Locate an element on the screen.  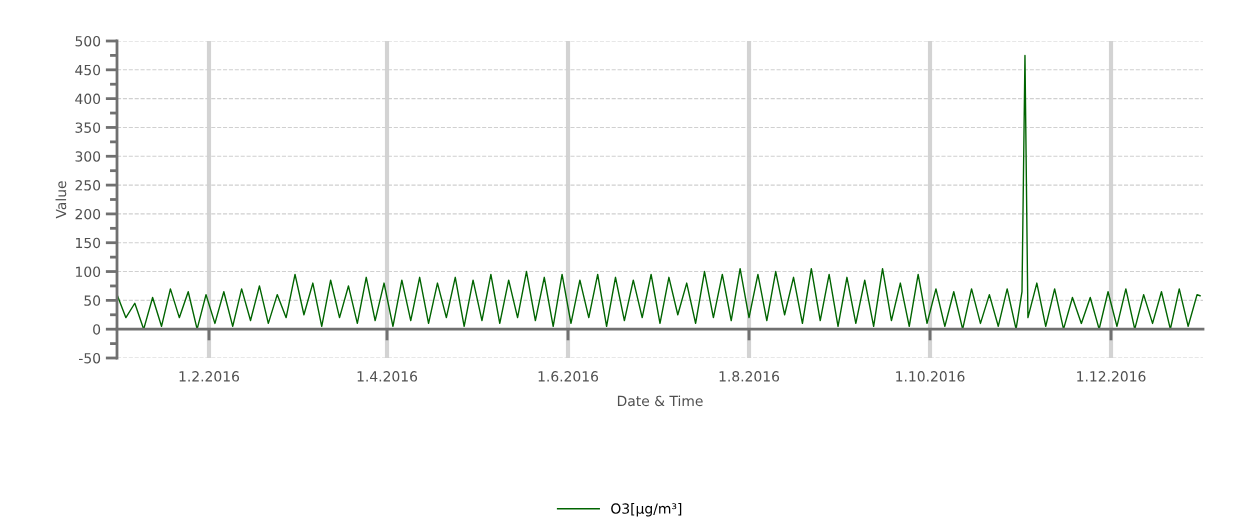
y-axis-title: Value is located at coordinates (61, 200).